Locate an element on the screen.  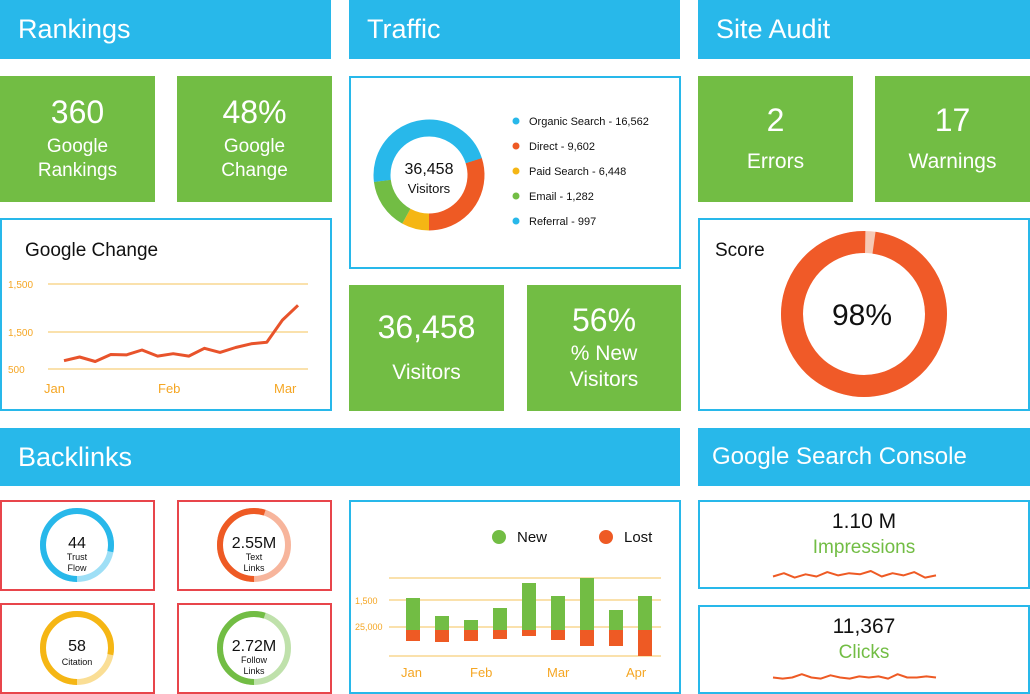
google-rankings-value: 360 is located at coordinates (77, 112).